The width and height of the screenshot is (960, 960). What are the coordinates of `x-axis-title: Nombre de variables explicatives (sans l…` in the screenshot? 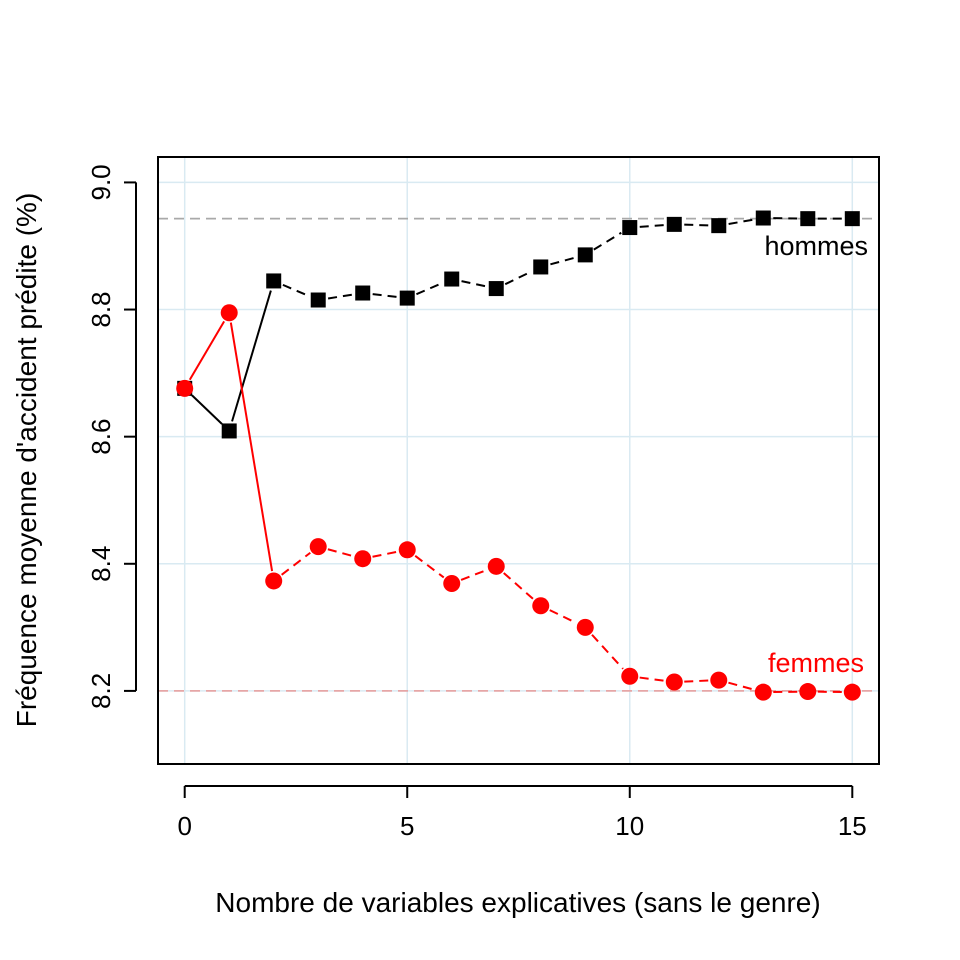 It's located at (517, 902).